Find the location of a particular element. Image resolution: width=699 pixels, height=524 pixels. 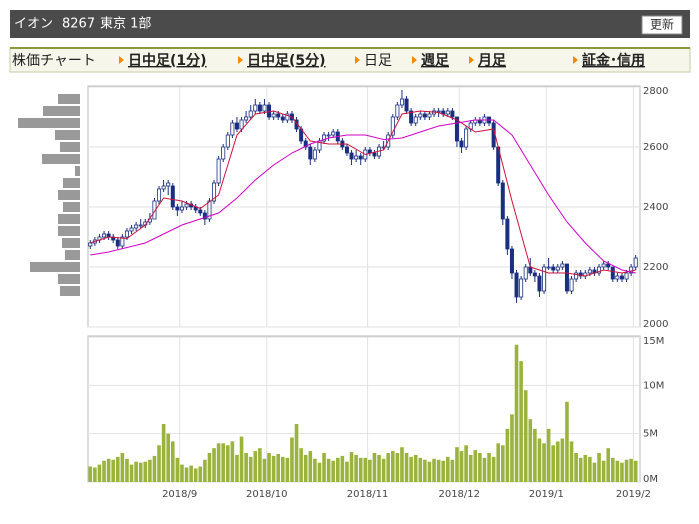

nav-item: 証金･信用 is located at coordinates (613, 60).